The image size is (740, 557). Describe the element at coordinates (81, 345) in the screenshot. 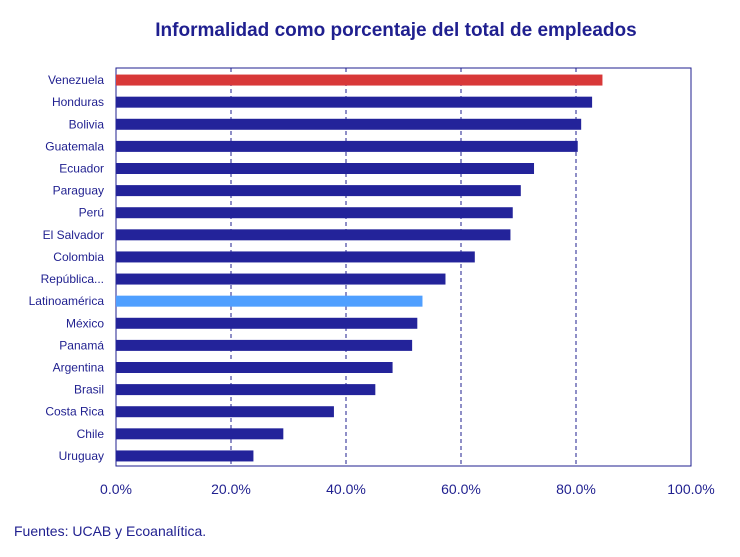

I see `category-label: Panamá` at that location.